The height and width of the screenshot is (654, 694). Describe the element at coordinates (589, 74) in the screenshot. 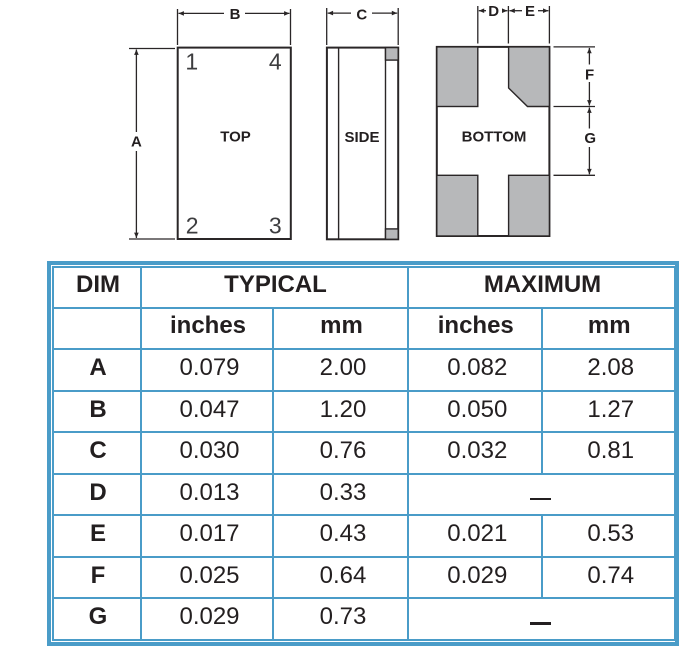

I see `svg-text: F` at that location.